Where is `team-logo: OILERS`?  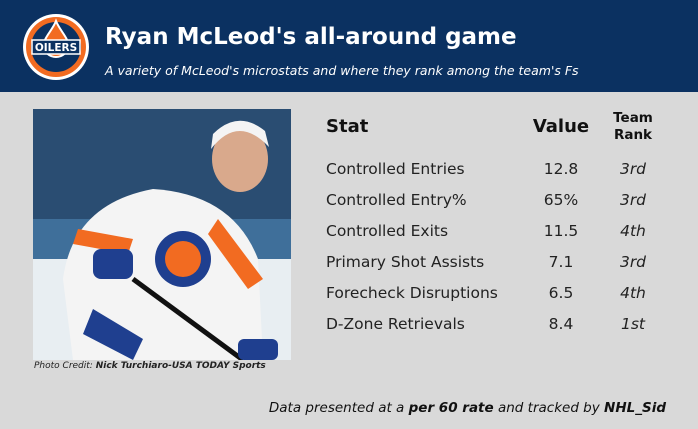 team-logo: OILERS is located at coordinates (56, 47).